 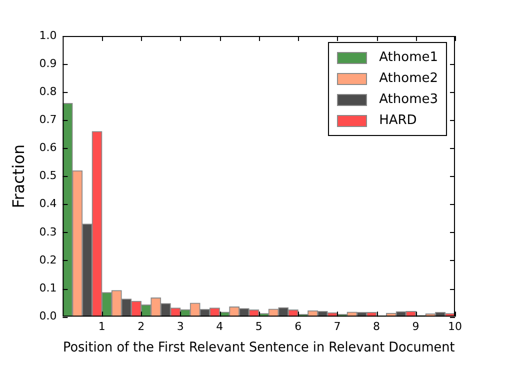 I want to click on x-tick-label: 3, so click(x=180, y=327).